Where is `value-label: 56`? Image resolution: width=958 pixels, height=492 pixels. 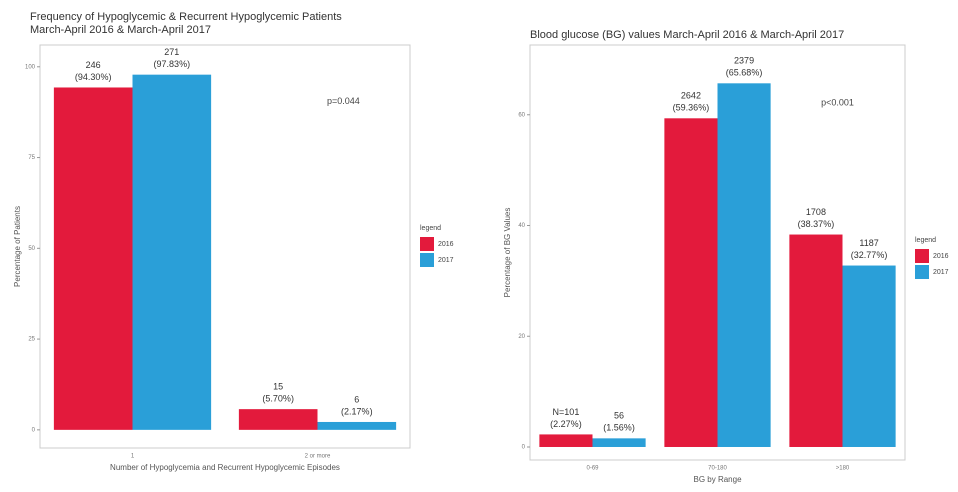
value-label: 56 is located at coordinates (619, 416).